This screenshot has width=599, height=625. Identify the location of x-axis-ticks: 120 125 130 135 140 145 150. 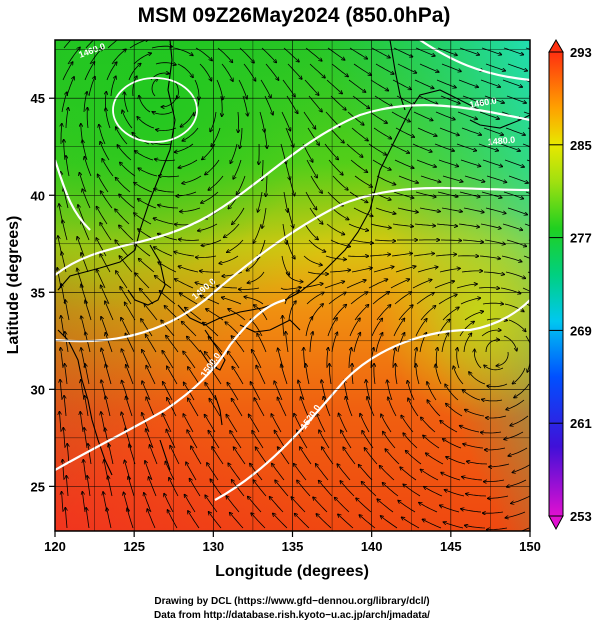
(292, 542).